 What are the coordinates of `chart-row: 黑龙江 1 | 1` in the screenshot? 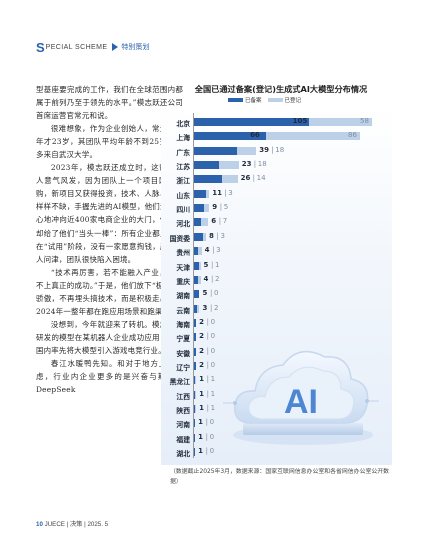 It's located at (200, 380).